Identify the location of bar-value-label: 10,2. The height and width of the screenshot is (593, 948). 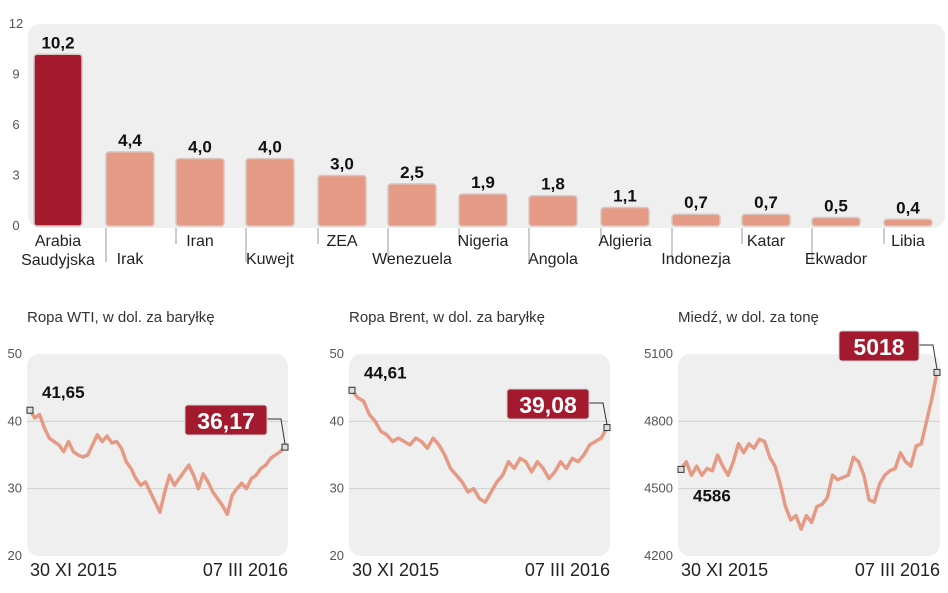
(57, 42).